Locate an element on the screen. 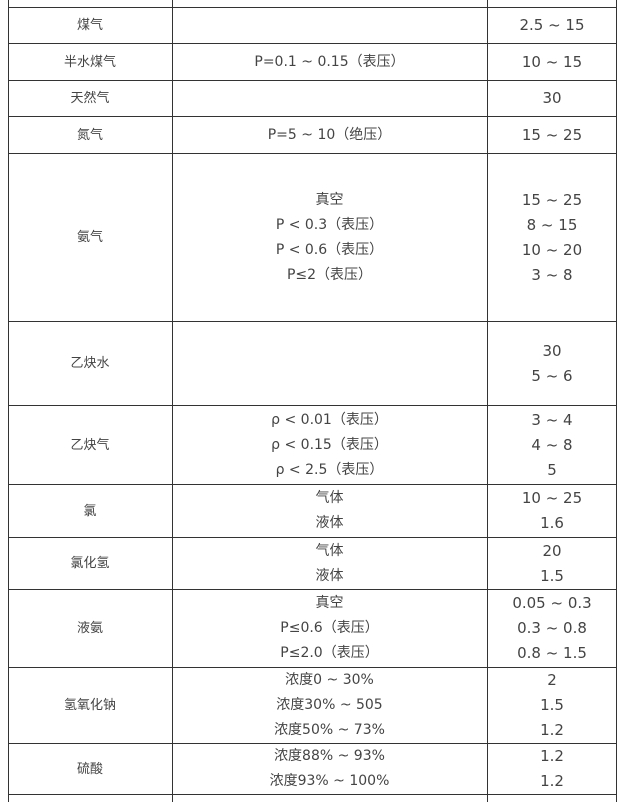 The width and height of the screenshot is (617, 802). velocity-cell: 1.2 1.2 is located at coordinates (552, 769).